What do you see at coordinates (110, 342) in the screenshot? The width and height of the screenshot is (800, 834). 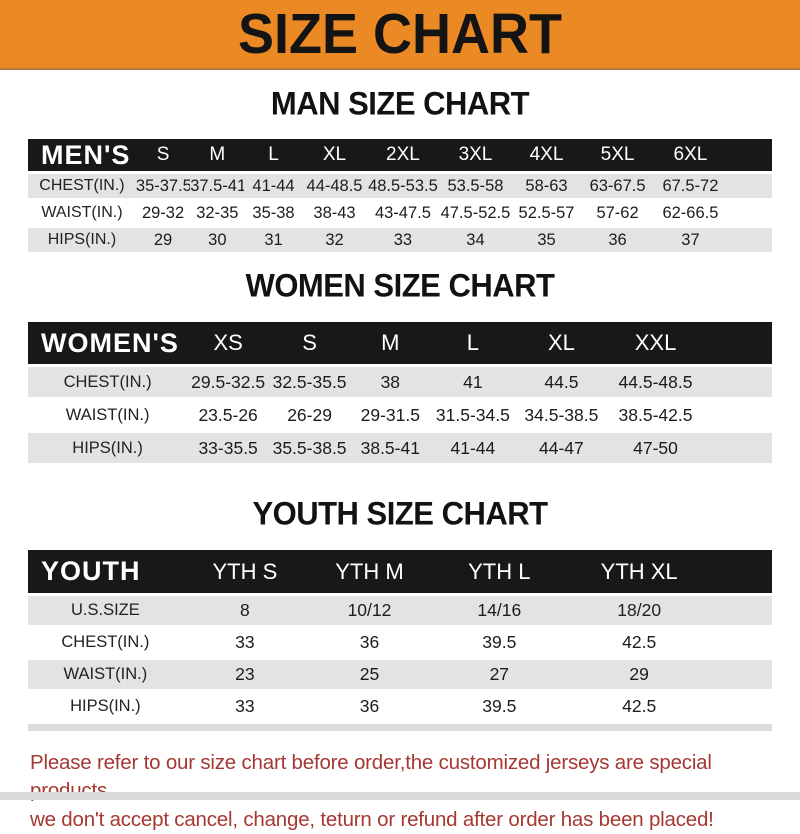 I see `women-header-label: WOMEN'S` at bounding box center [110, 342].